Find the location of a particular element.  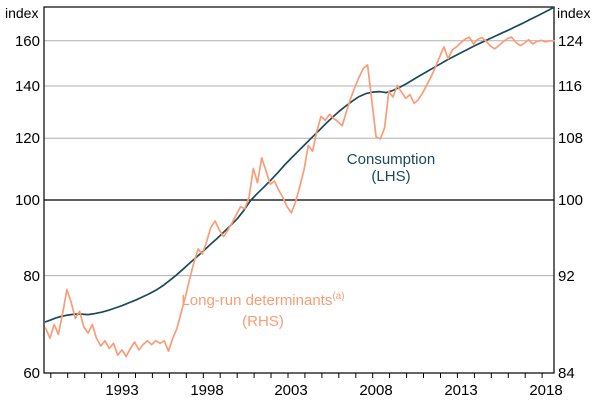

x-label-2008: 2008 is located at coordinates (376, 390).